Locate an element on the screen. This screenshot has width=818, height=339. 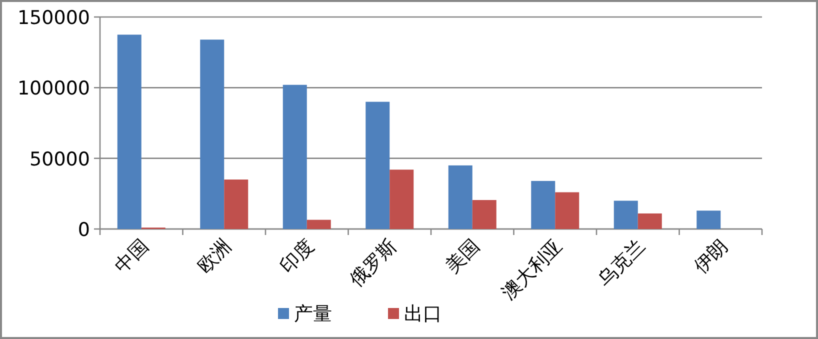
y-tick-label: 50000 is located at coordinates (60, 159).